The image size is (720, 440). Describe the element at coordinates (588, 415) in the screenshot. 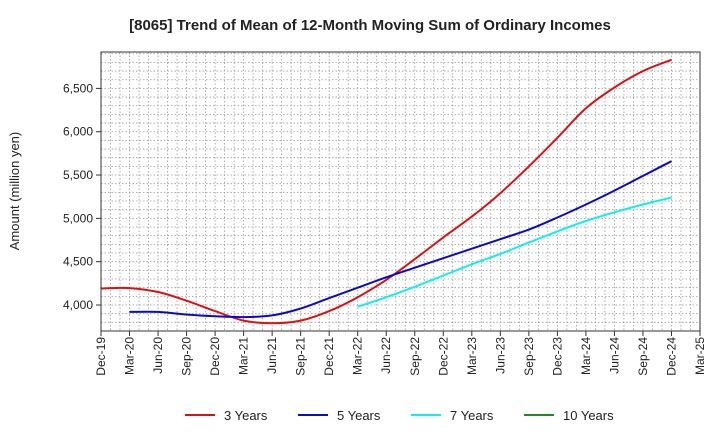

I see `legend-label-10-years: 10 Years` at that location.